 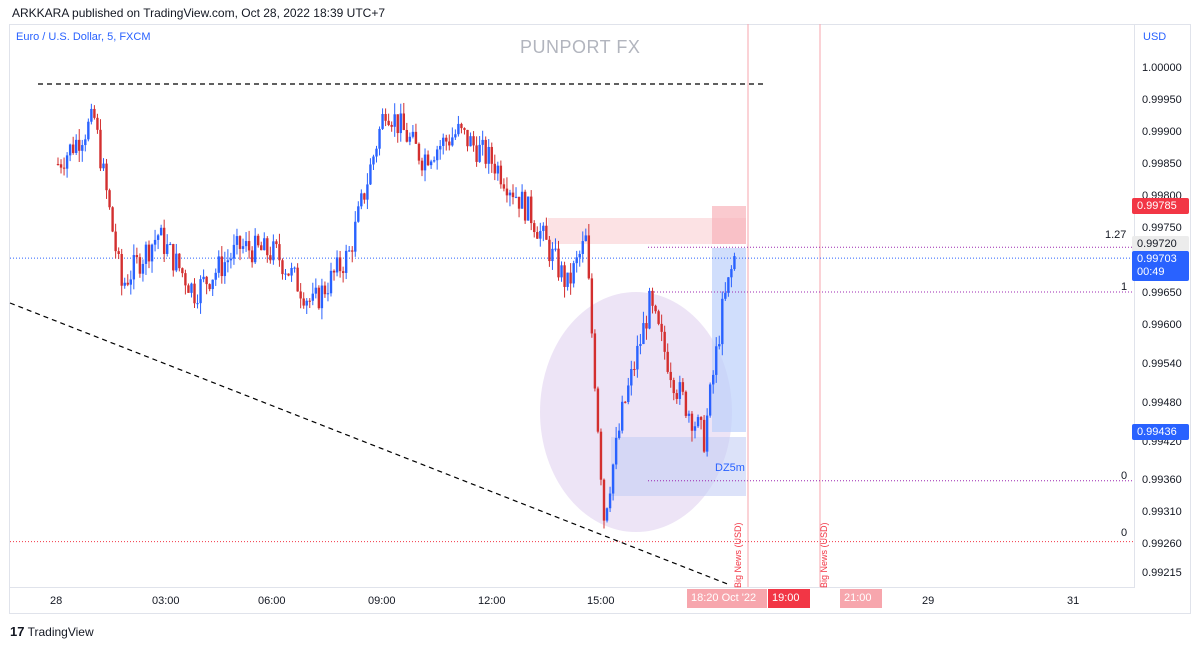 I want to click on y-tick: 0.99750, so click(x=1162, y=228).